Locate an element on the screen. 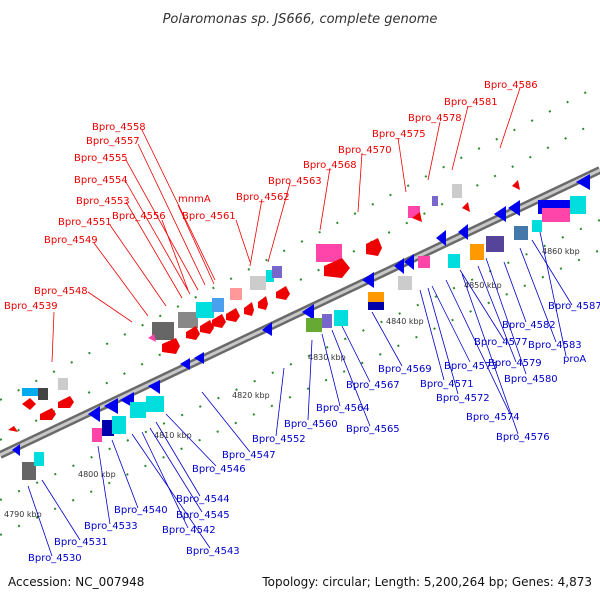  gene-label: Bpro_4574 is located at coordinates (493, 417).